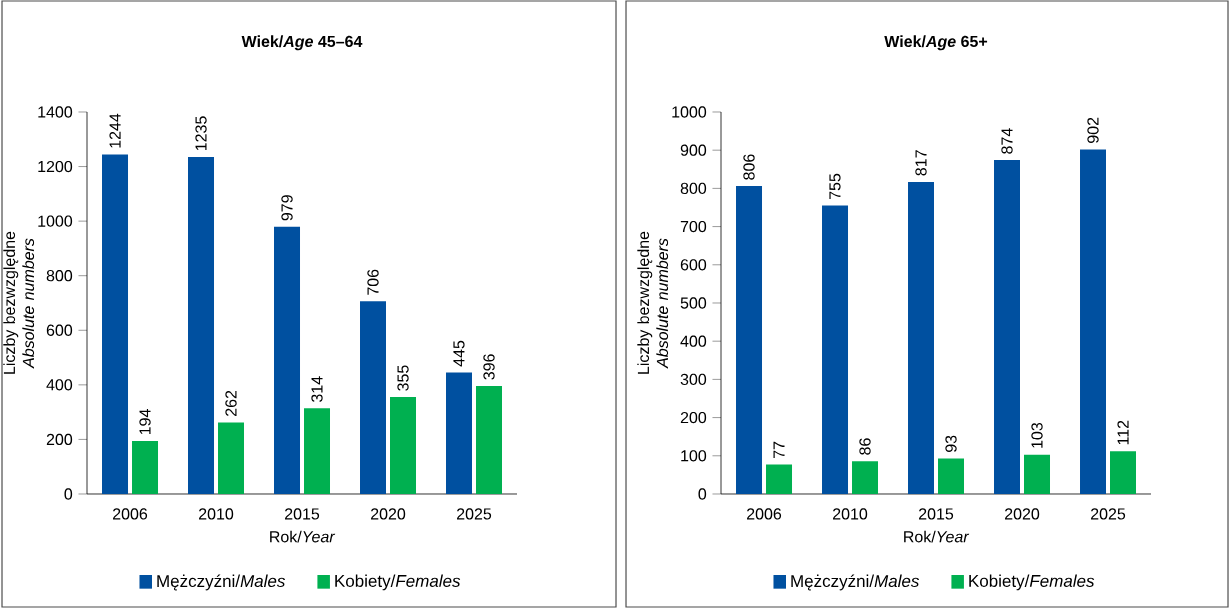 The width and height of the screenshot is (1230, 608). Describe the element at coordinates (749, 167) in the screenshot. I see `data-label: 806` at that location.